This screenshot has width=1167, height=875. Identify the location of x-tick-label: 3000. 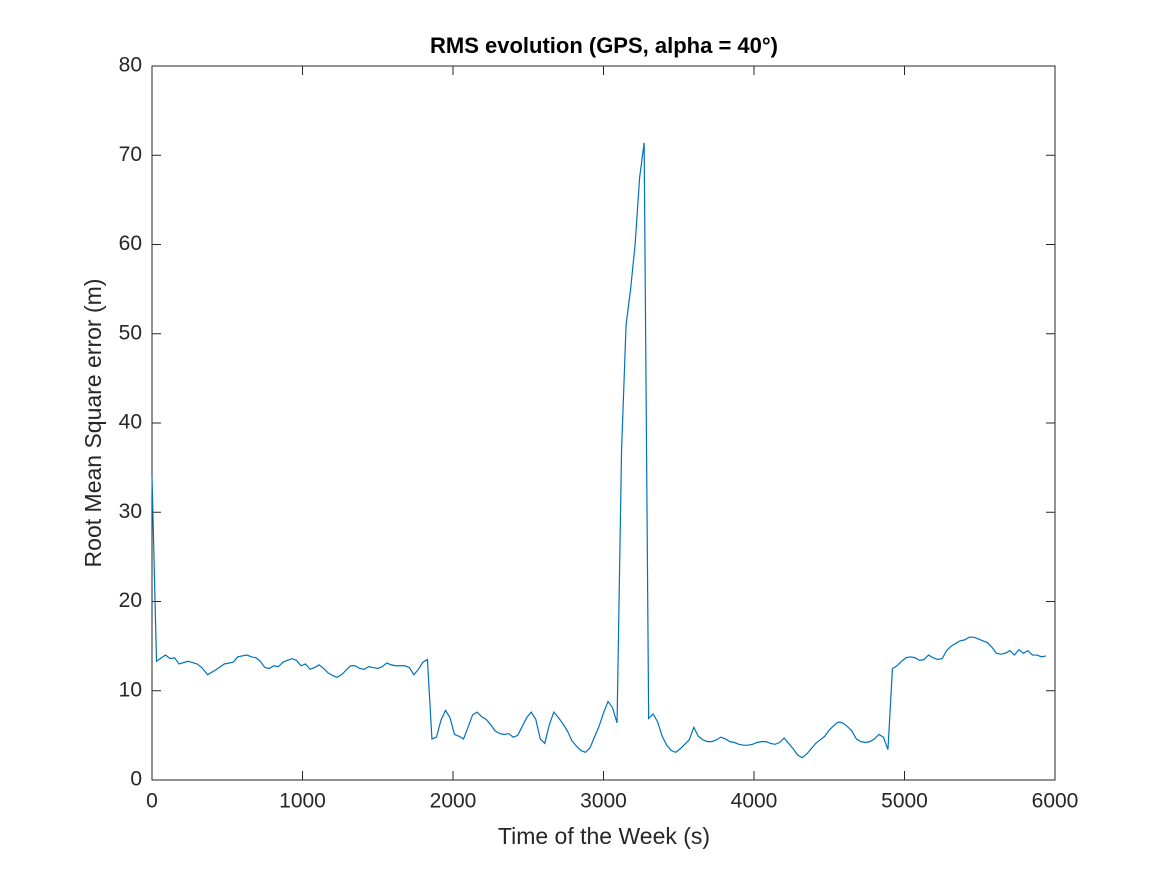
(603, 801).